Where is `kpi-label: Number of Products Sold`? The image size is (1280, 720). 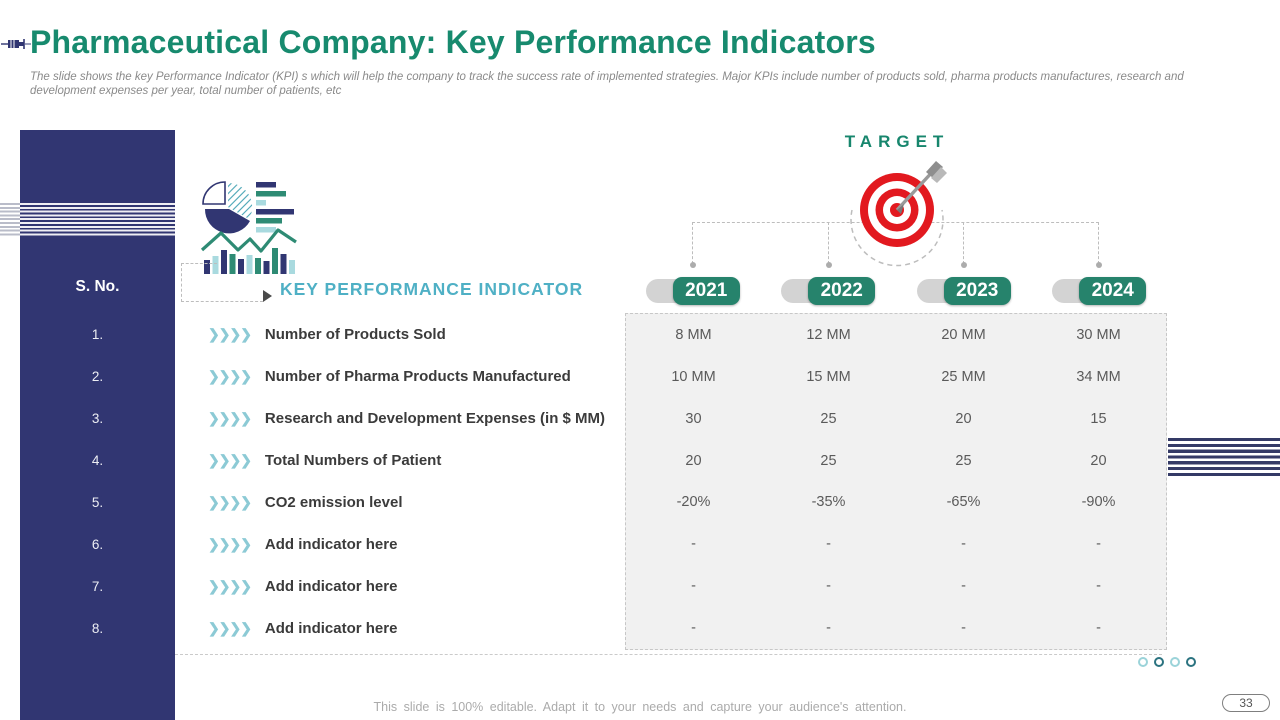
kpi-label: Number of Products Sold is located at coordinates (355, 334).